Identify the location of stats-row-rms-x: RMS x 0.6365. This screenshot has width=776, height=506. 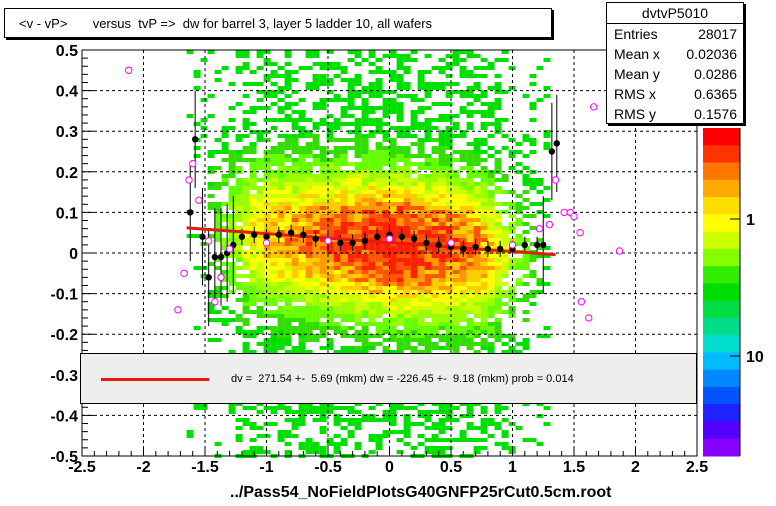
(675, 94).